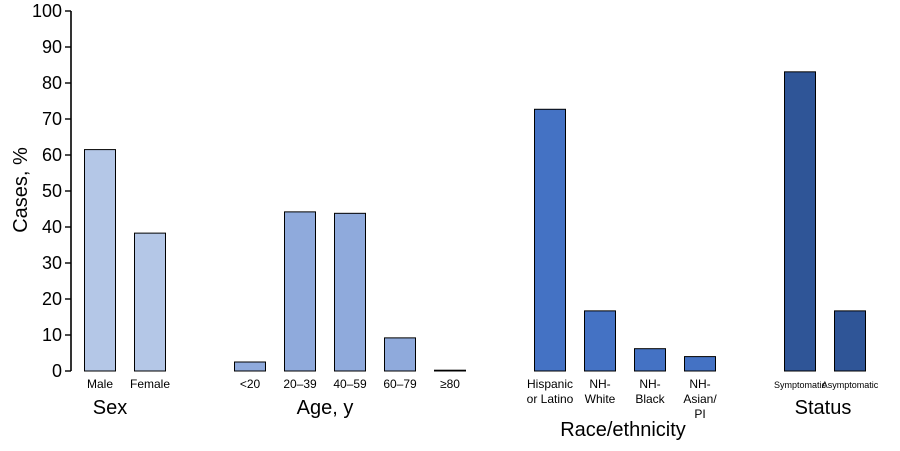 Image resolution: width=900 pixels, height=451 pixels. What do you see at coordinates (52, 155) in the screenshot?
I see `y-tick-label: 60` at bounding box center [52, 155].